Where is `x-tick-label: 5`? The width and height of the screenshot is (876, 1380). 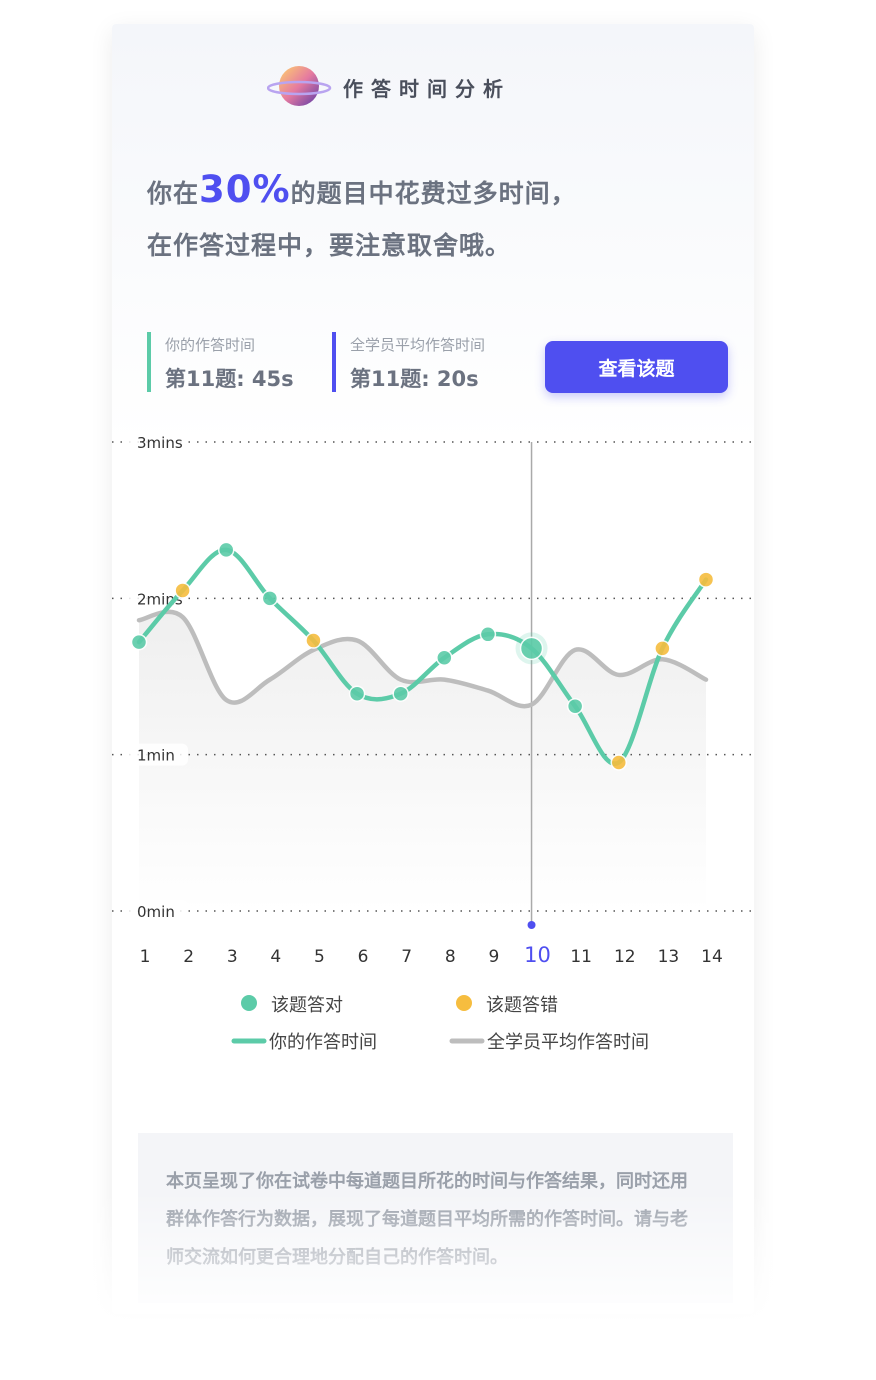
x-tick-label: 5 is located at coordinates (319, 957).